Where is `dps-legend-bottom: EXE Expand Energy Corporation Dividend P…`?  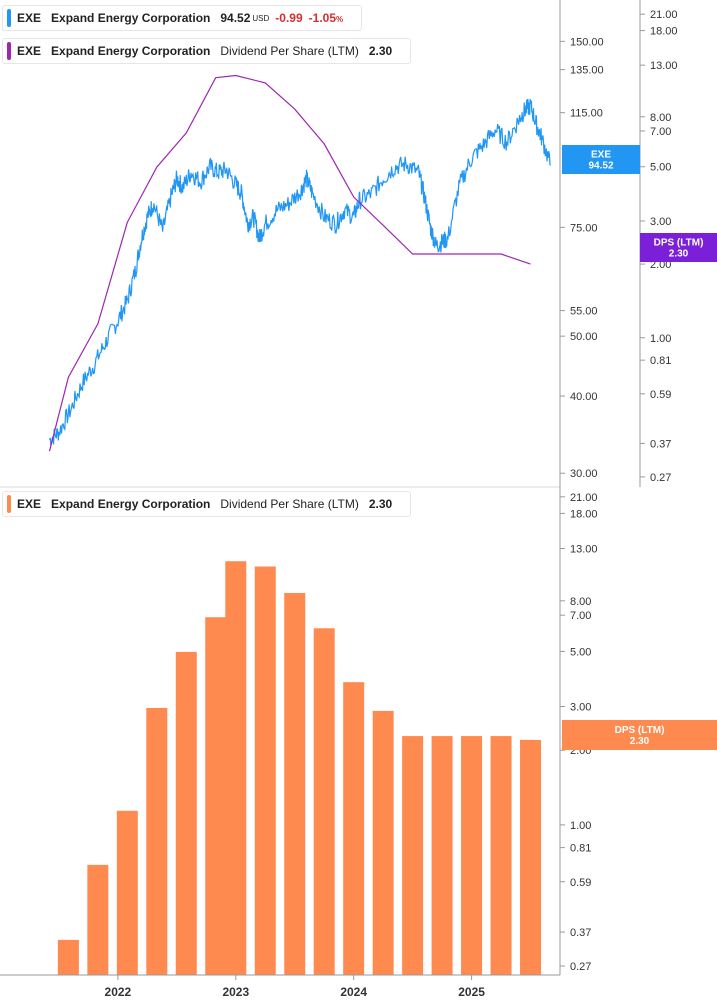 dps-legend-bottom: EXE Expand Energy Corporation Dividend P… is located at coordinates (207, 504).